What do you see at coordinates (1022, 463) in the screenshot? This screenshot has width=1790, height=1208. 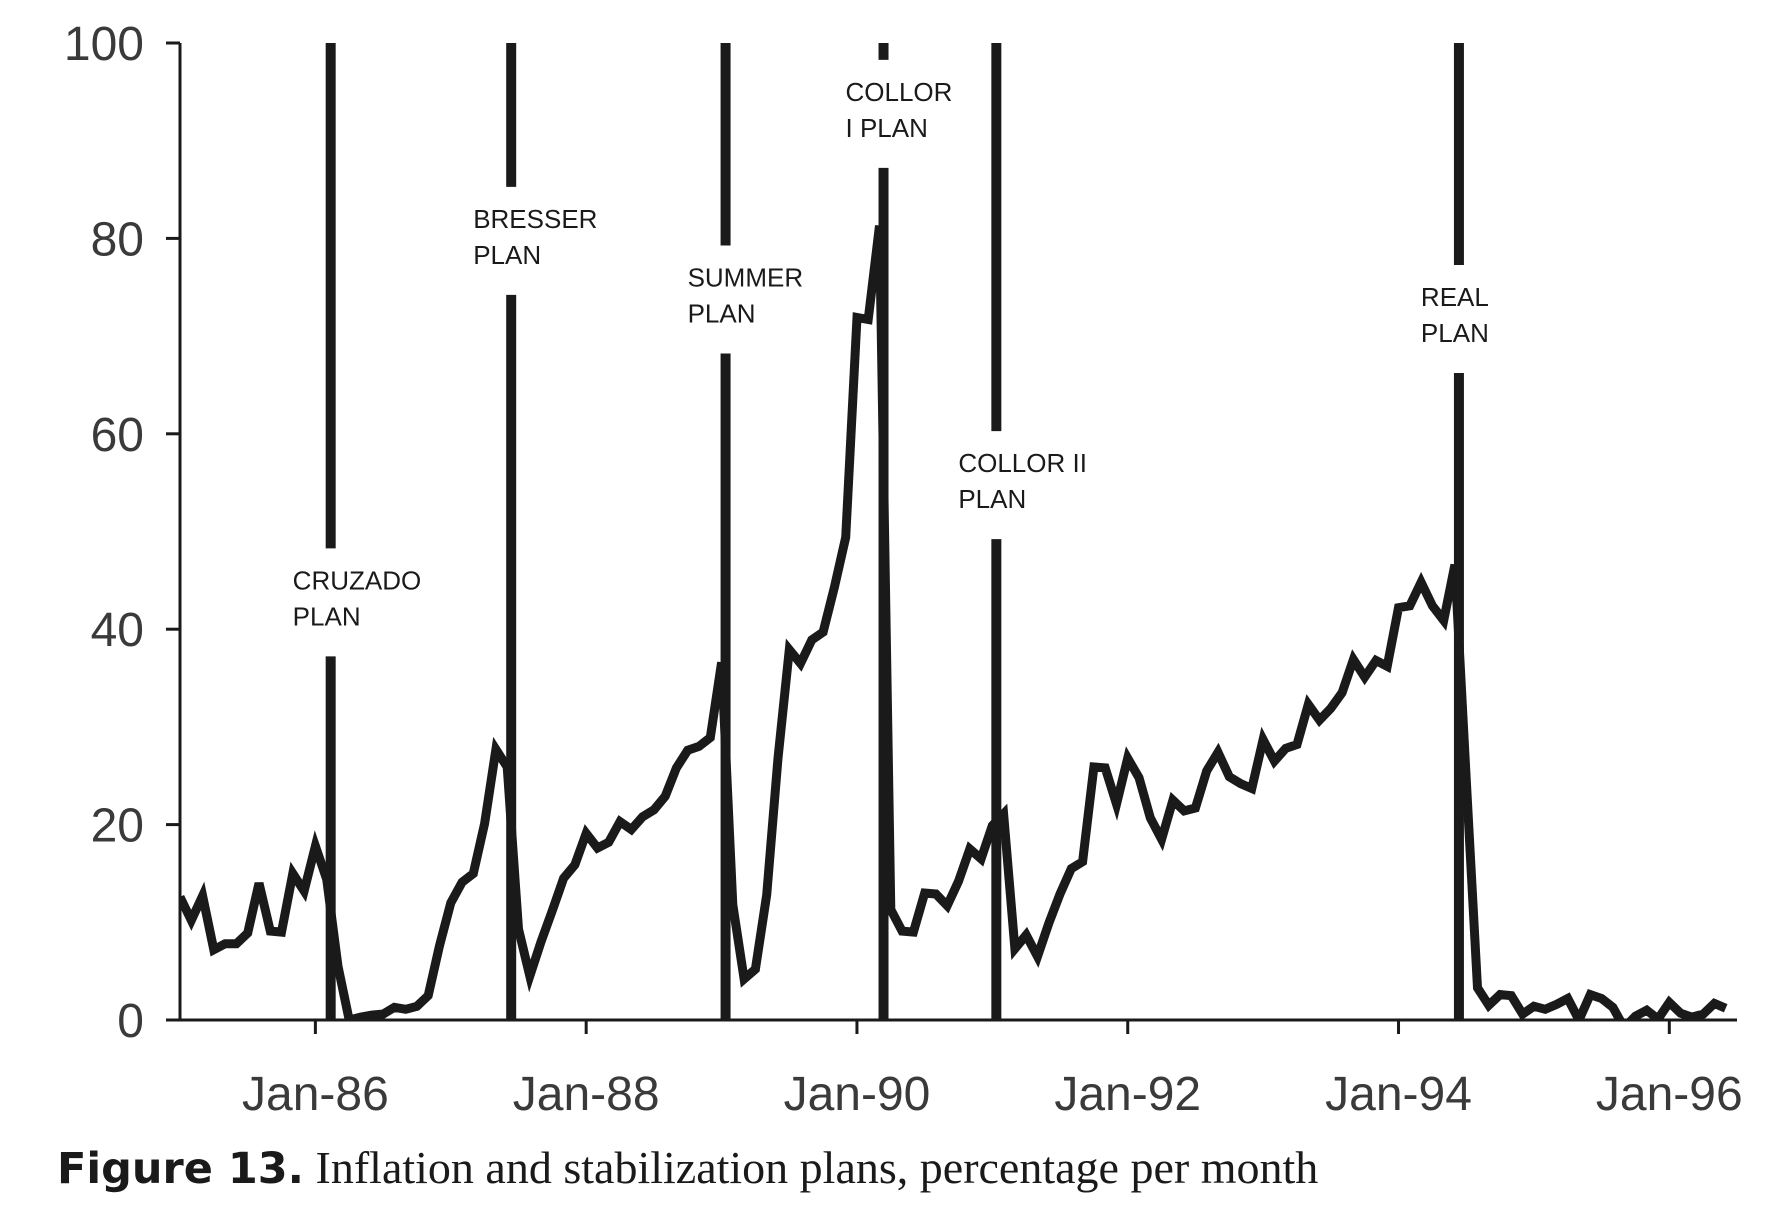 I see `plan-label-line1: COLLOR II` at bounding box center [1022, 463].